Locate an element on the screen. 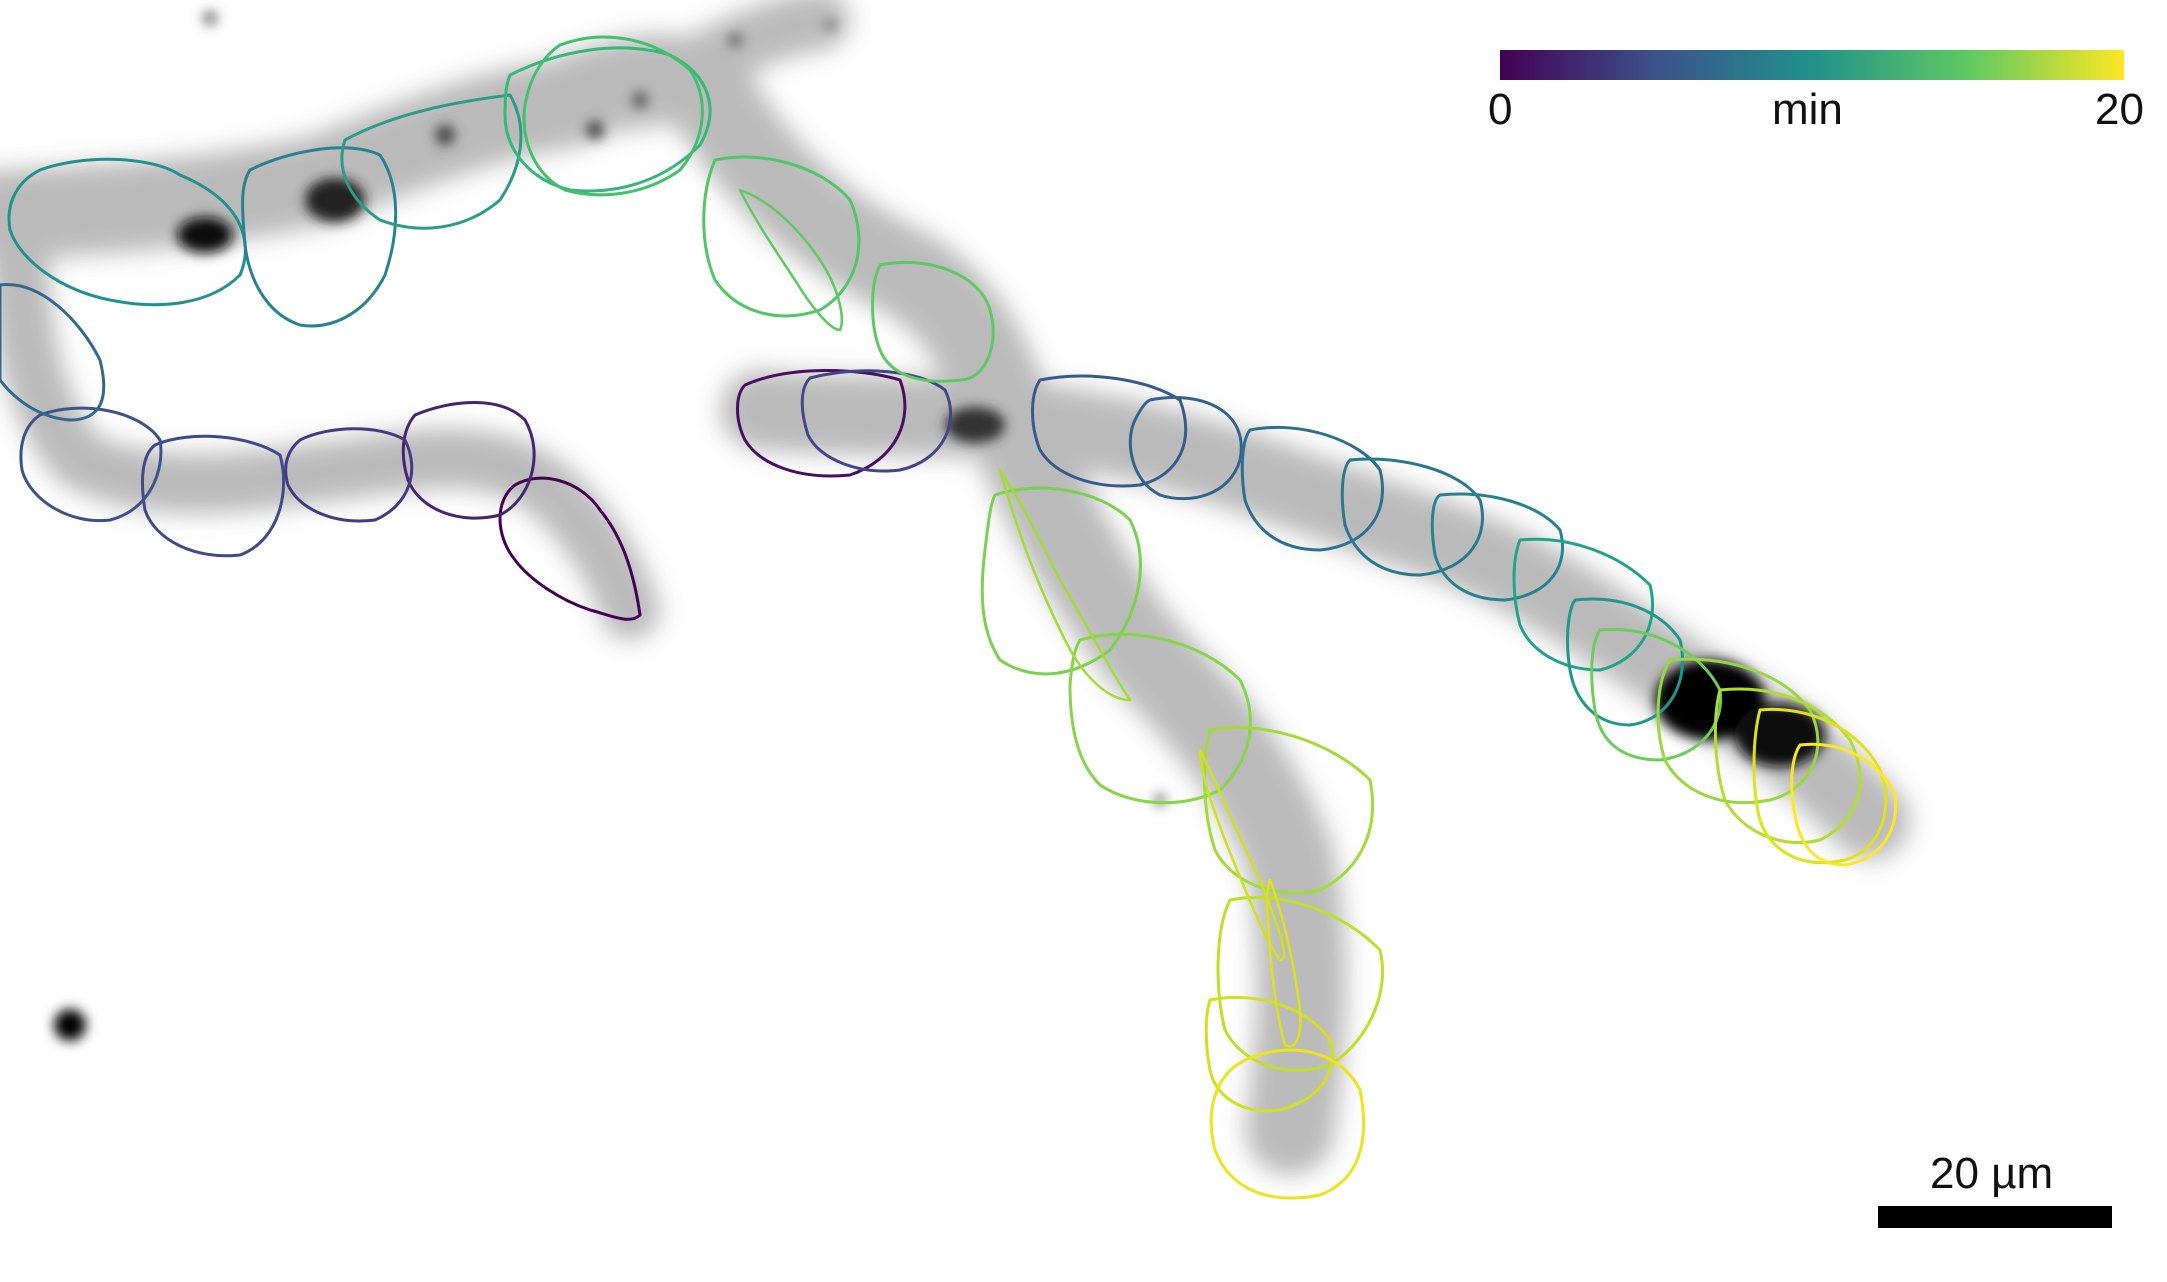 This screenshot has width=2167, height=1282. outline-t10 is located at coordinates (1312, 488).